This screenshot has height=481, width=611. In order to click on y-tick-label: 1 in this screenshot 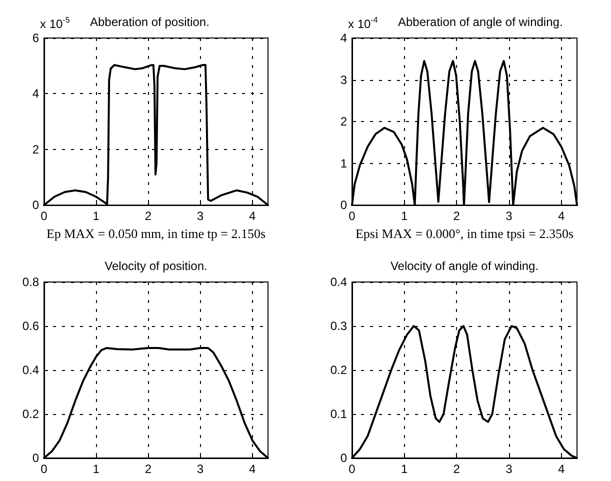, I will do `click(344, 163)`.